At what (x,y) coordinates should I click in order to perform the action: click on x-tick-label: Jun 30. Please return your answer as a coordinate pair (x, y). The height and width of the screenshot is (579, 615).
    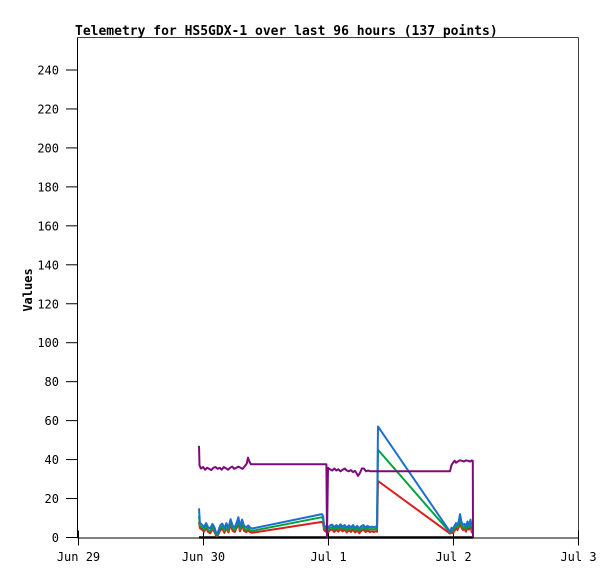
    Looking at the image, I should click on (203, 557).